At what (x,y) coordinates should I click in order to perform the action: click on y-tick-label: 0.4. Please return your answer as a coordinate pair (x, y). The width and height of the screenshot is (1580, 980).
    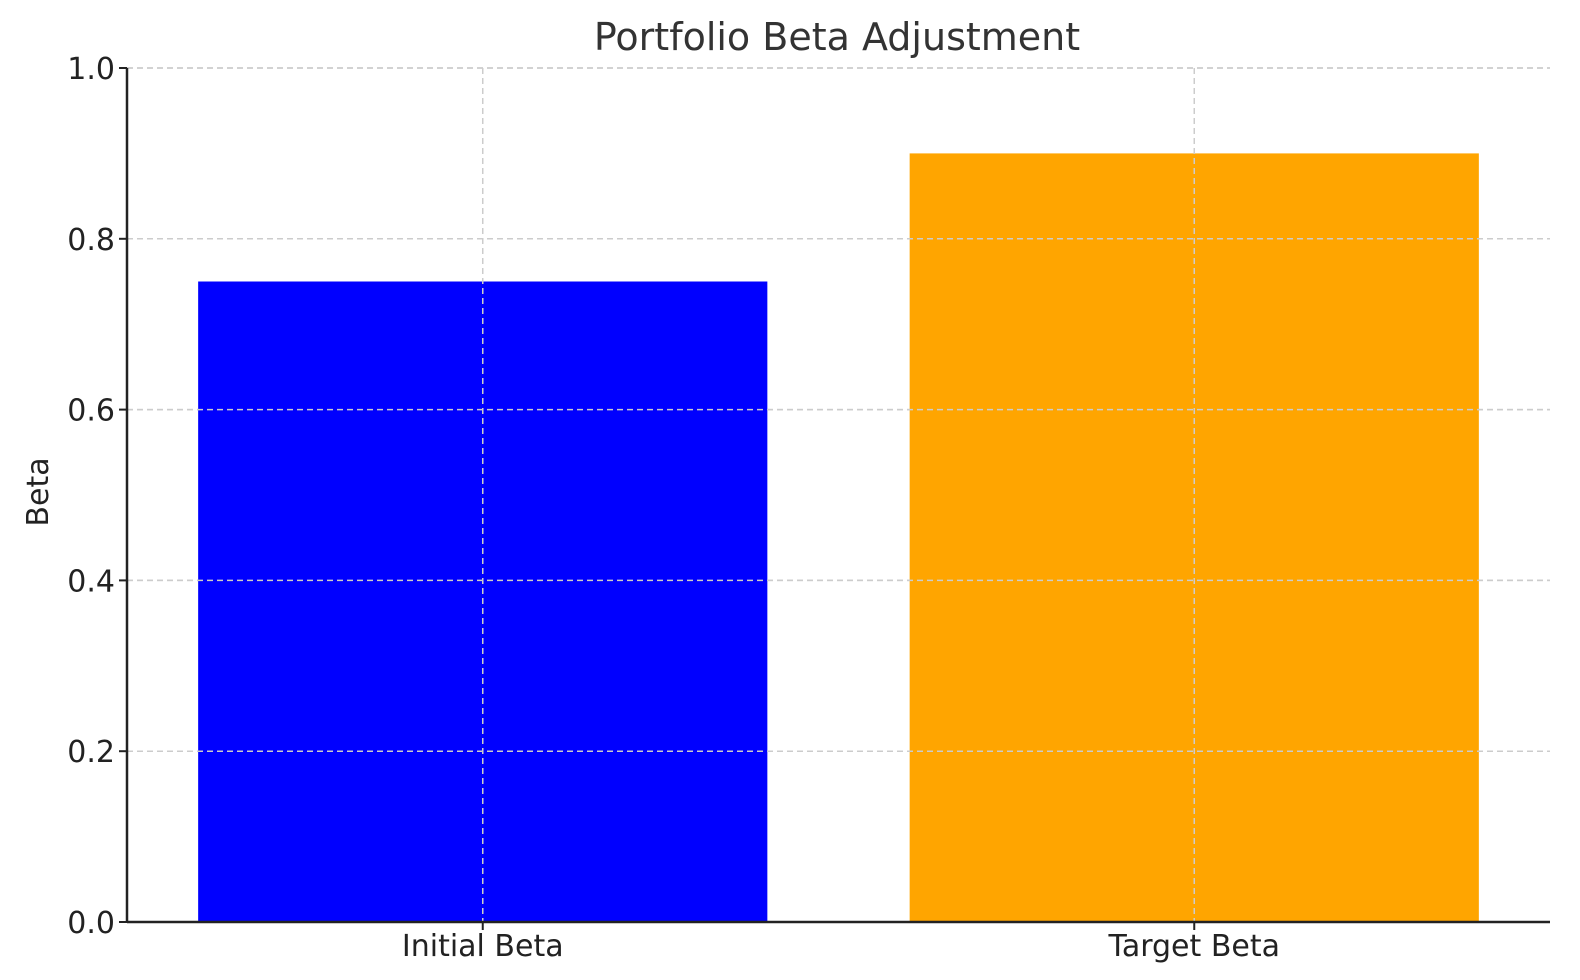
    Looking at the image, I should click on (91, 581).